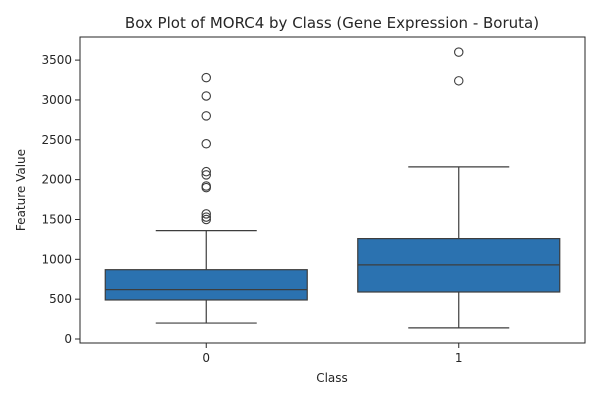  What do you see at coordinates (332, 378) in the screenshot?
I see `x-axis-title: Class` at bounding box center [332, 378].